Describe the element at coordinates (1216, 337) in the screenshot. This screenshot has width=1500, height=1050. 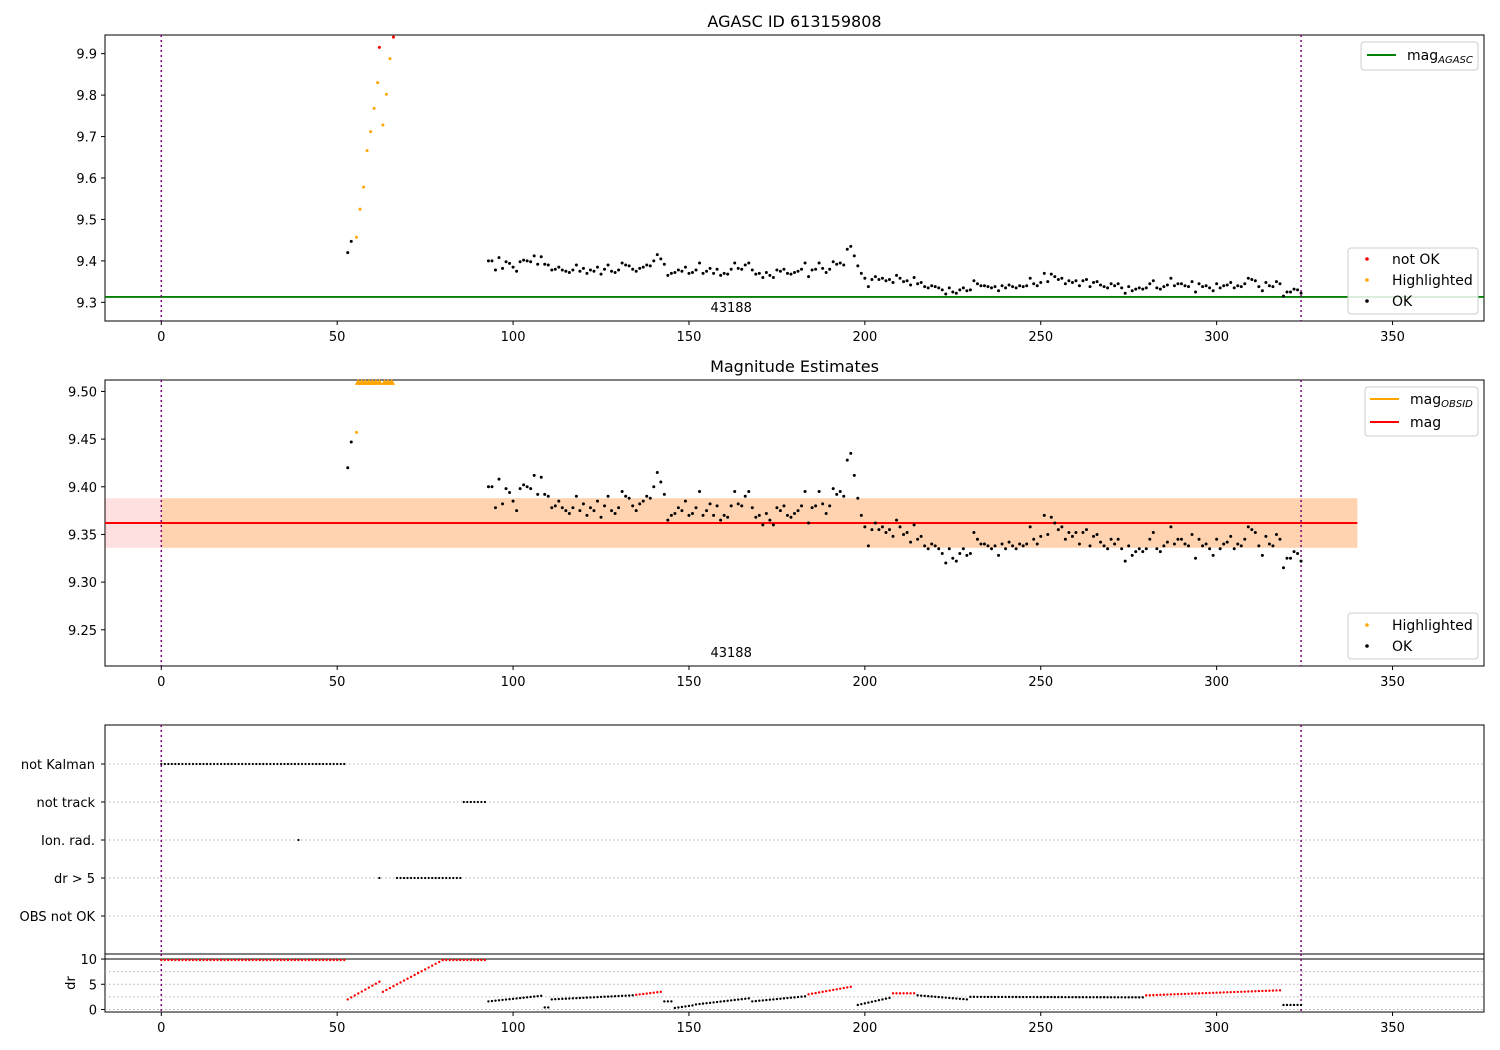
I see `x-tick-label: 300` at that location.